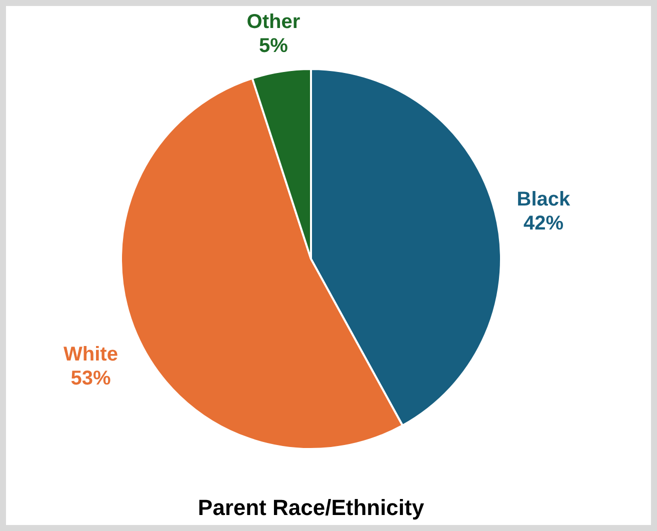 Image resolution: width=657 pixels, height=531 pixels. Describe the element at coordinates (90, 378) in the screenshot. I see `data-label: 53%` at that location.